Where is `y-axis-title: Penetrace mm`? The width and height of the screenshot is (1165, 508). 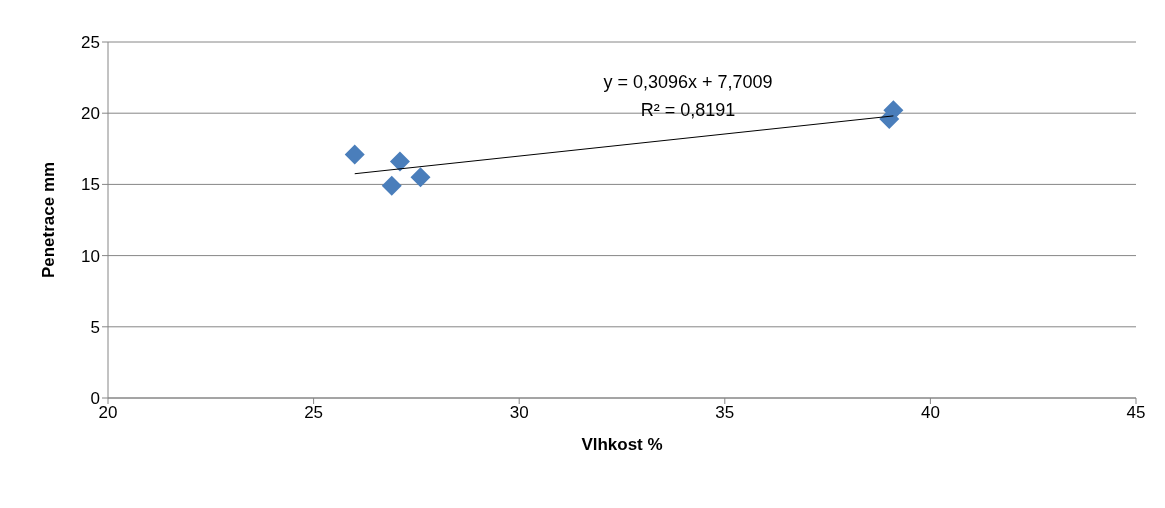
y-axis-title: Penetrace mm is located at coordinates (49, 220).